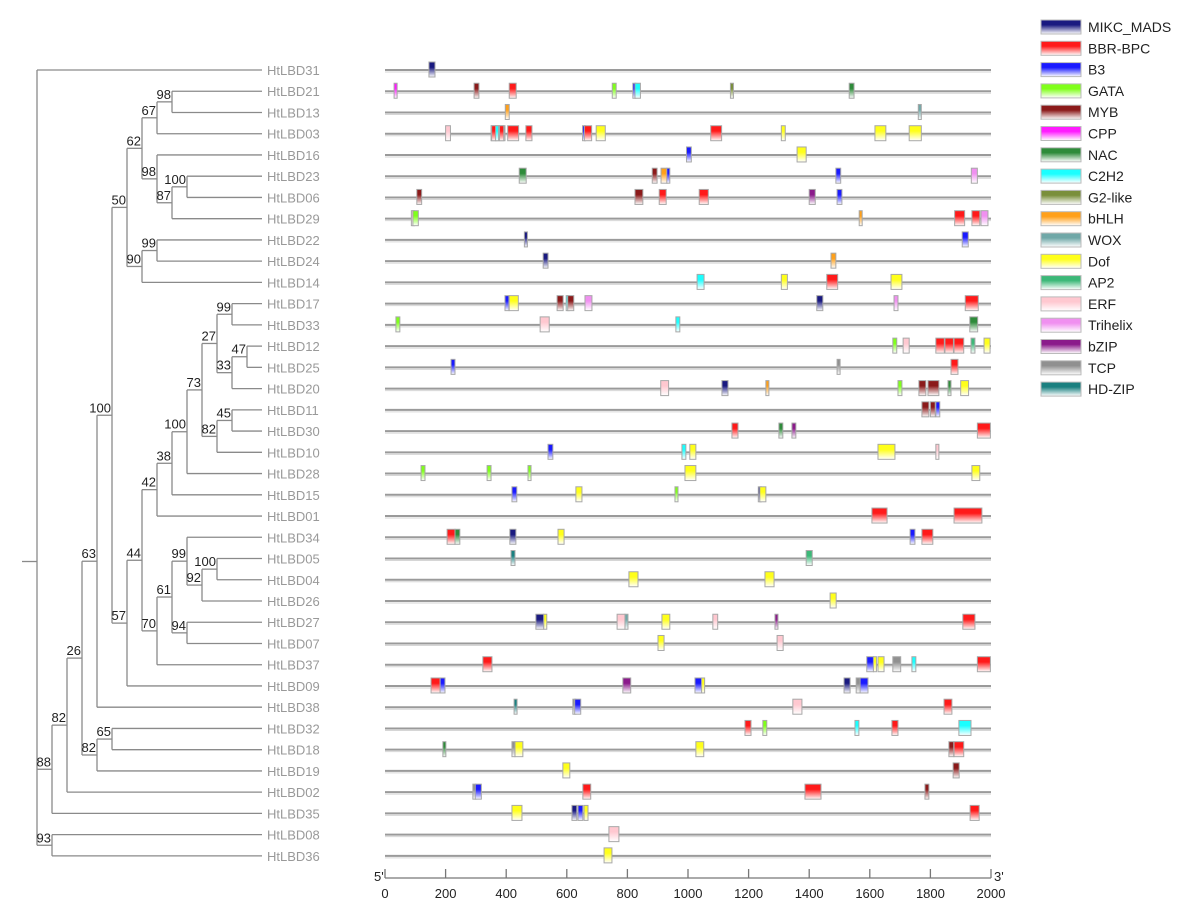 The width and height of the screenshot is (1191, 919). Describe the element at coordinates (293, 622) in the screenshot. I see `gene-label: HtLBD27` at that location.